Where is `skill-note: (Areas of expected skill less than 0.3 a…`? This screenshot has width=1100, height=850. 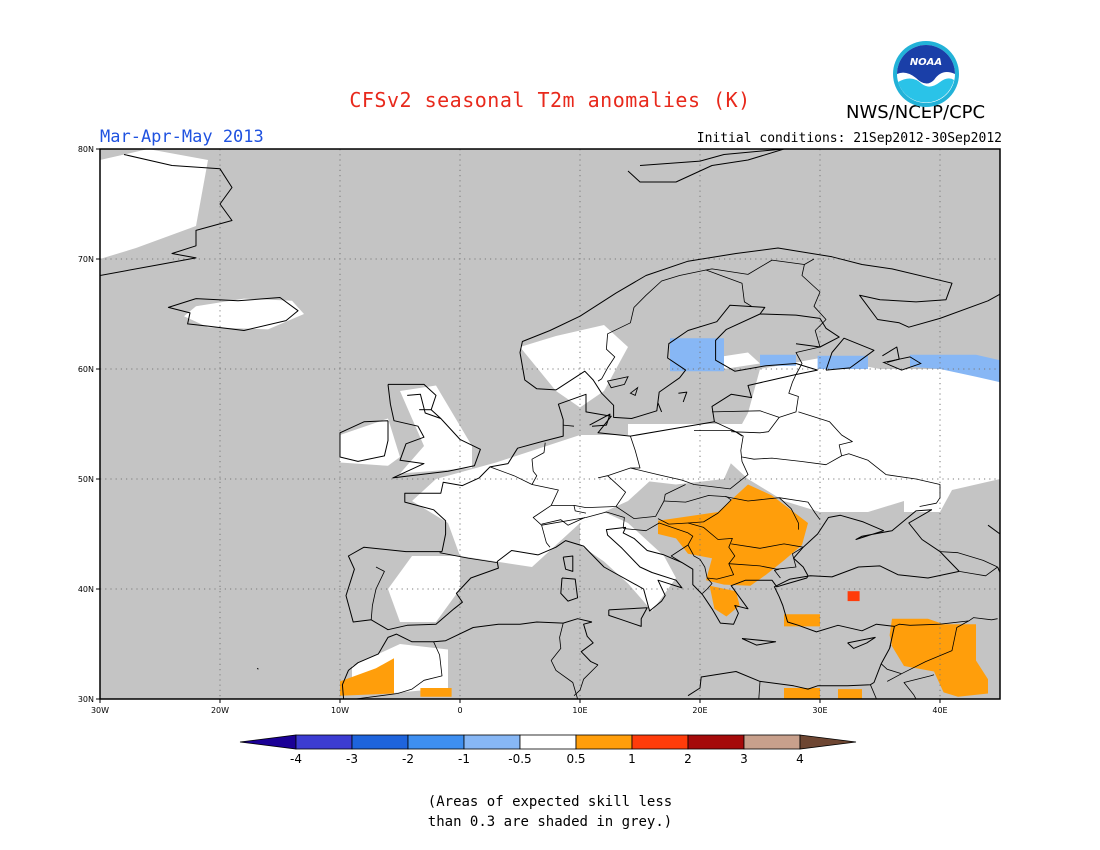 skill-note: (Areas of expected skill less than 0.3 a… is located at coordinates (550, 812).